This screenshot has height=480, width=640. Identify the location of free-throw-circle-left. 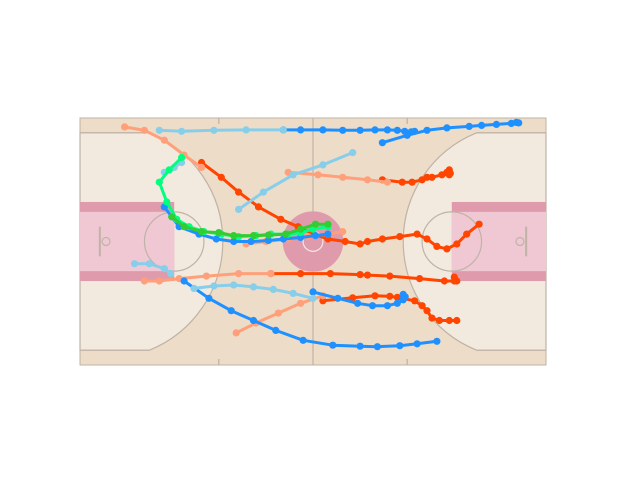
(174, 241).